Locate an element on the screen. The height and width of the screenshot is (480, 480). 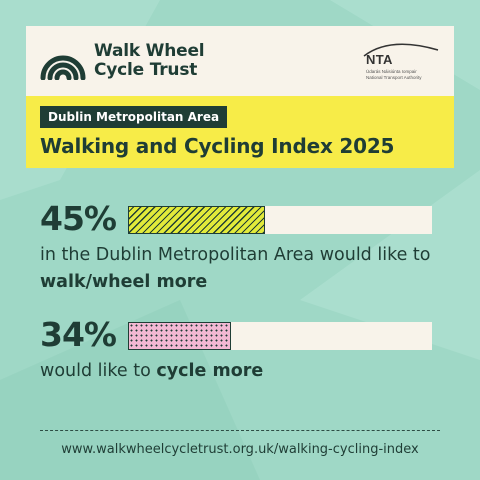
index-title: Walking and Cycling Index 2025 is located at coordinates (217, 146).